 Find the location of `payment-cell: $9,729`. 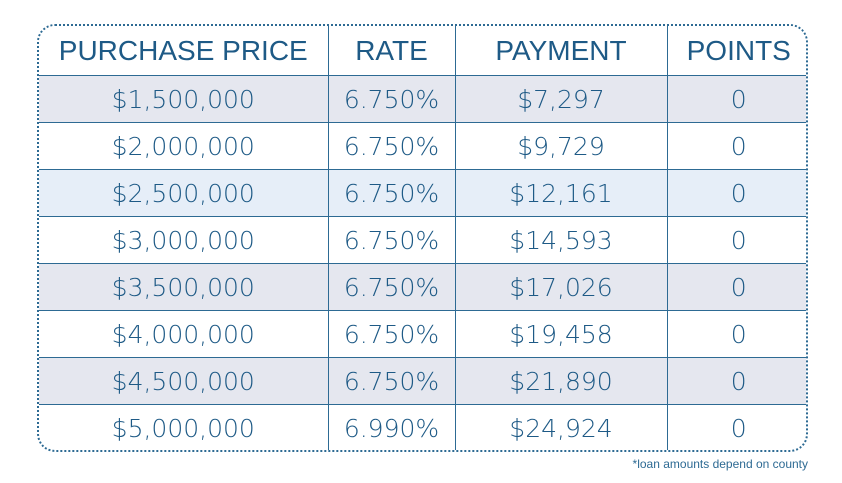

payment-cell: $9,729 is located at coordinates (561, 146).